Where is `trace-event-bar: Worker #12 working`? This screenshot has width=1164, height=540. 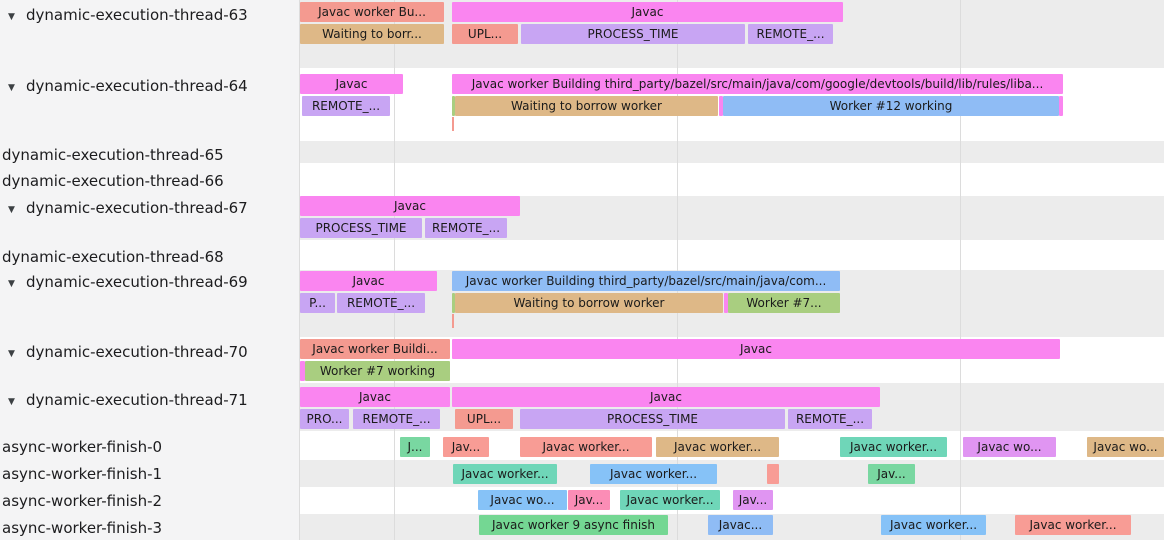
trace-event-bar: Worker #12 working is located at coordinates (891, 106).